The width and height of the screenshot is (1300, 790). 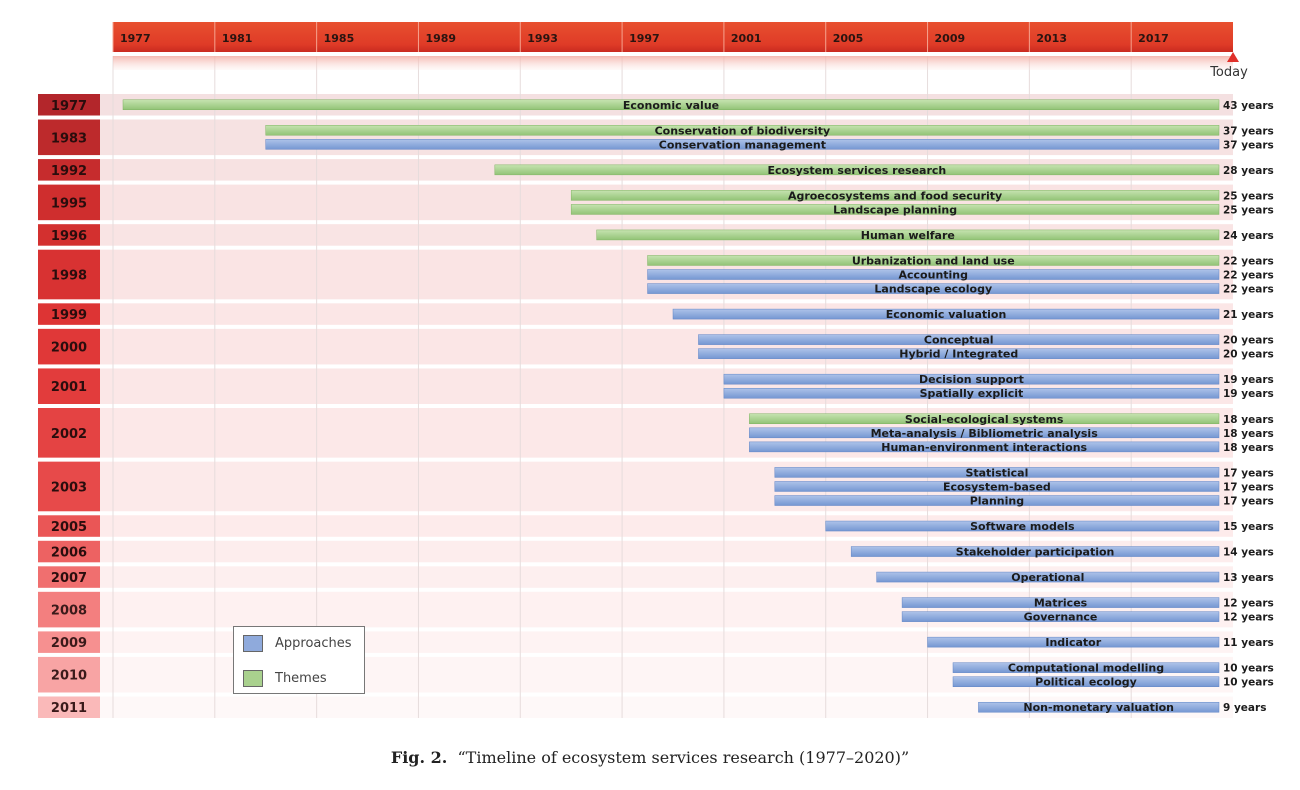 I want to click on bar-label: Operational, so click(x=1047, y=577).